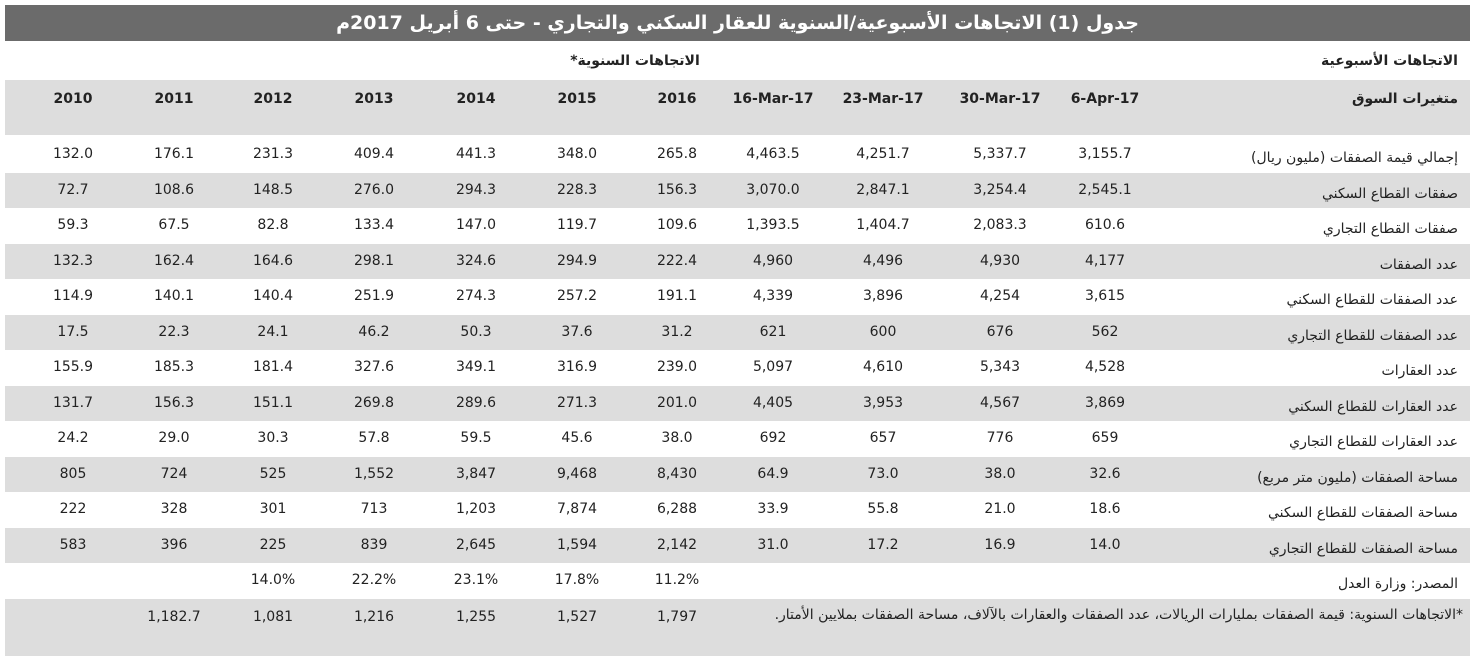 The height and width of the screenshot is (667, 1475). What do you see at coordinates (476, 402) in the screenshot?
I see `table-cell: 289.6` at bounding box center [476, 402].